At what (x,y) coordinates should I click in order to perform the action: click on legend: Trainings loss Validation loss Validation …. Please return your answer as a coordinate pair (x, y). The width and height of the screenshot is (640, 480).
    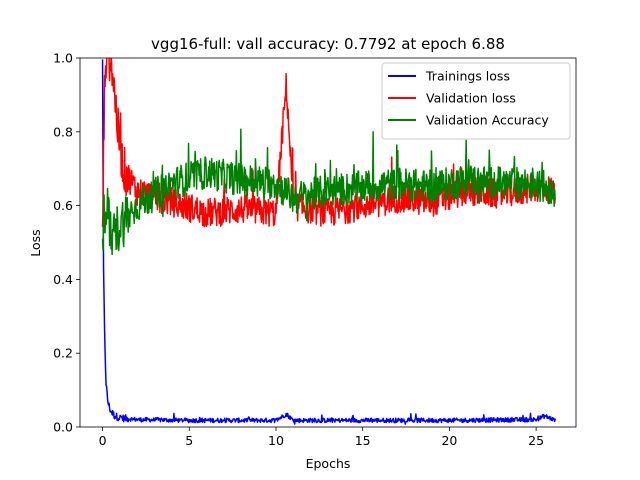
    Looking at the image, I should click on (476, 101).